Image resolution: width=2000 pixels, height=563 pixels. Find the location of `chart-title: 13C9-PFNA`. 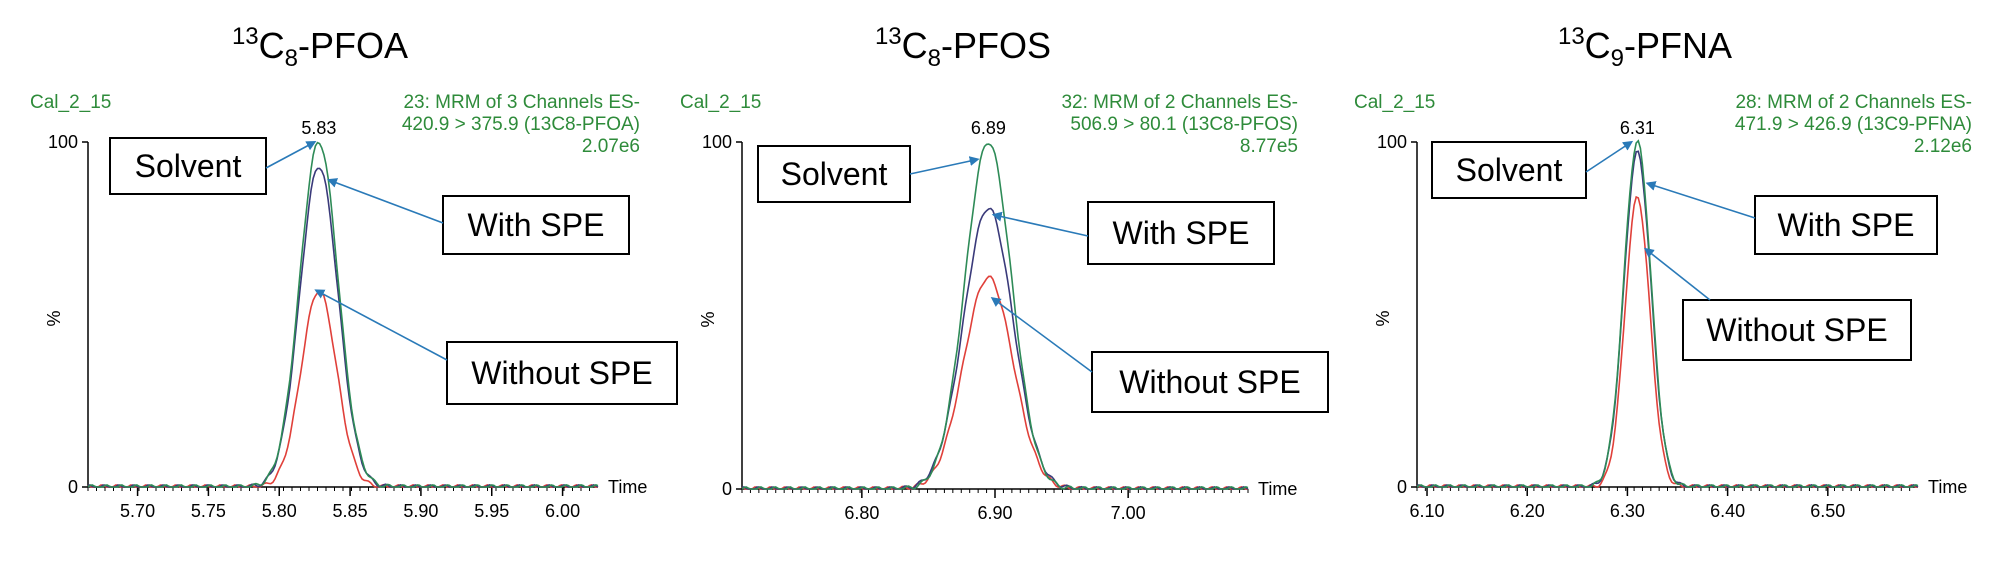

chart-title: 13C9-PFNA is located at coordinates (1645, 47).